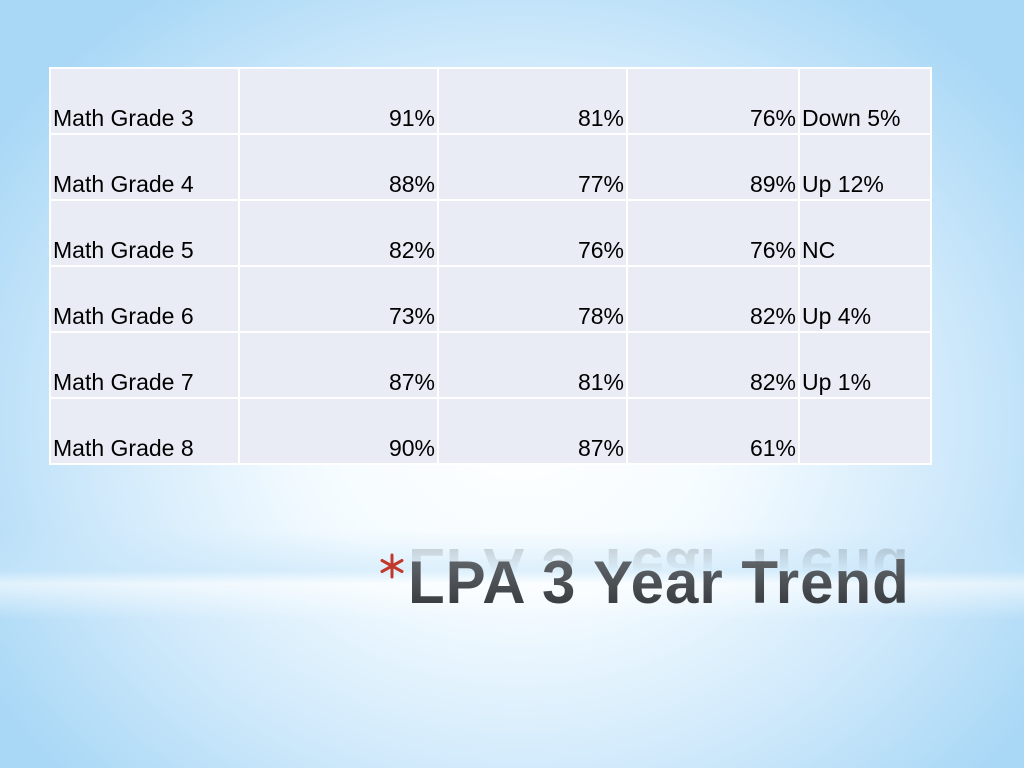  What do you see at coordinates (144, 299) in the screenshot?
I see `row-label: Math Grade 6` at bounding box center [144, 299].